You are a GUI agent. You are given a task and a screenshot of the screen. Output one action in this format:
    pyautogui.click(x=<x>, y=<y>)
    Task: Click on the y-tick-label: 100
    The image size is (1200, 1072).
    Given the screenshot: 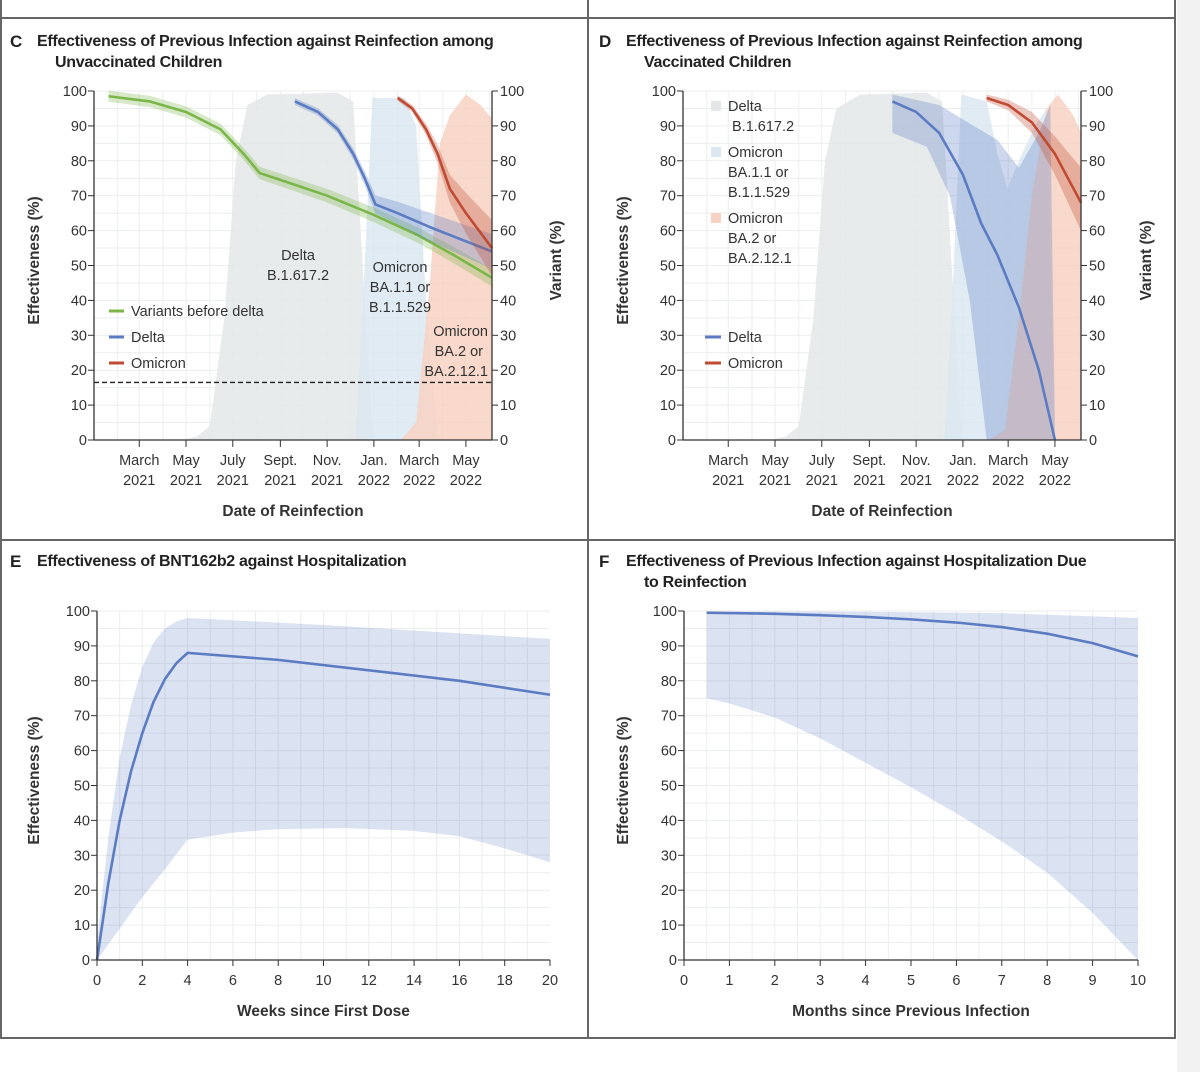 What is the action you would take?
    pyautogui.click(x=664, y=92)
    